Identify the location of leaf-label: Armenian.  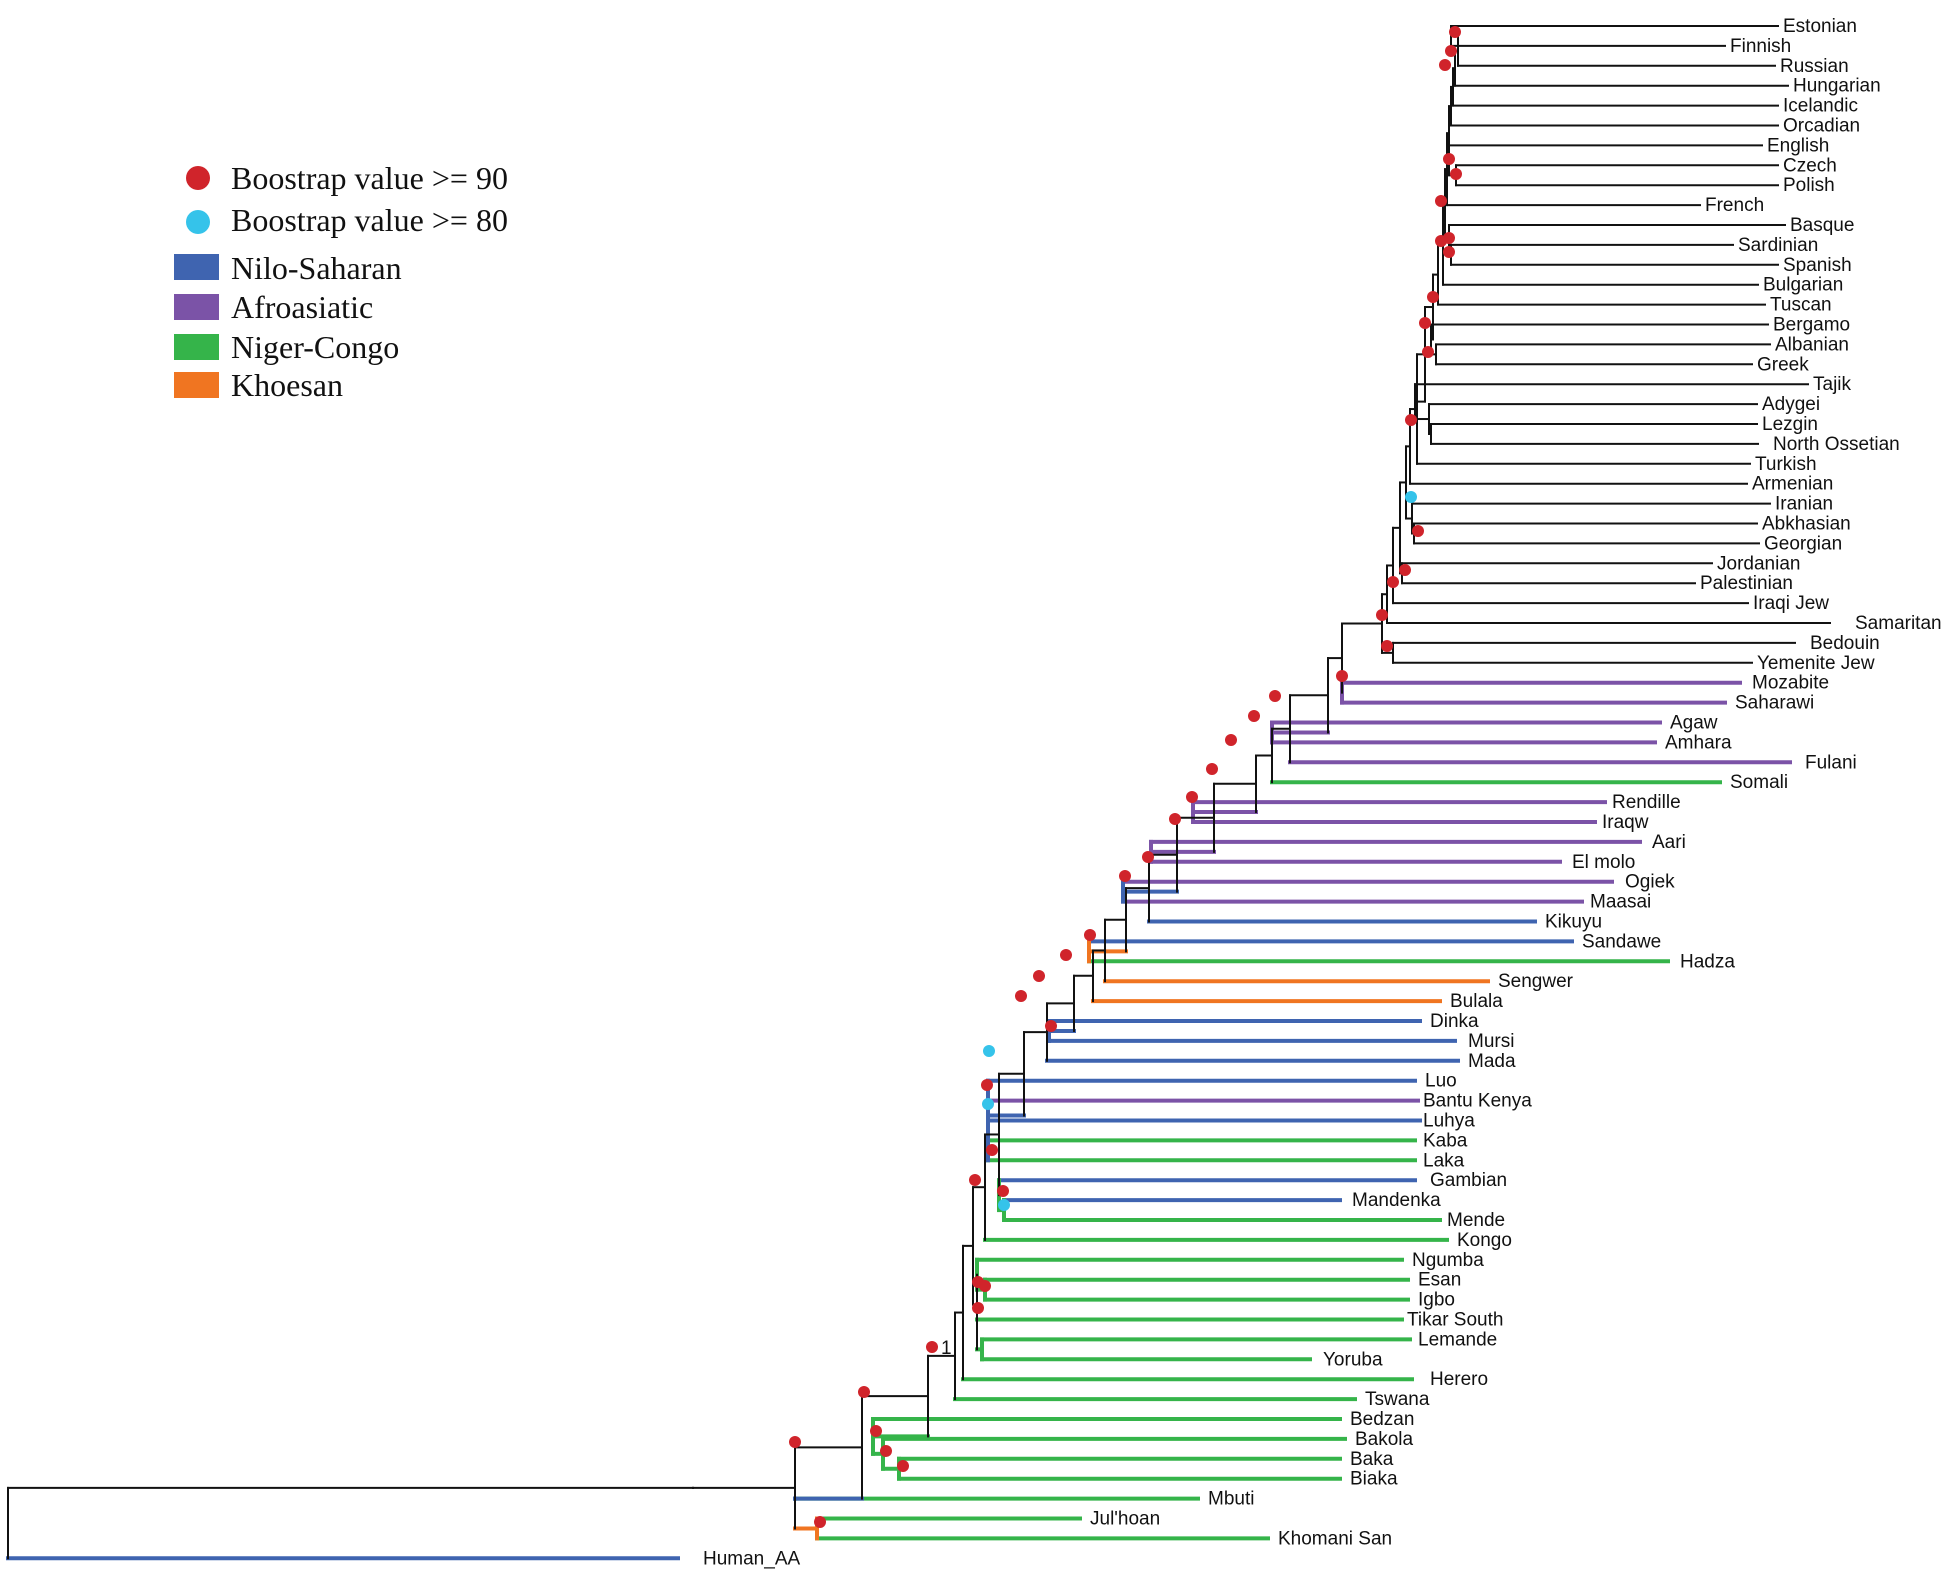
(1792, 484).